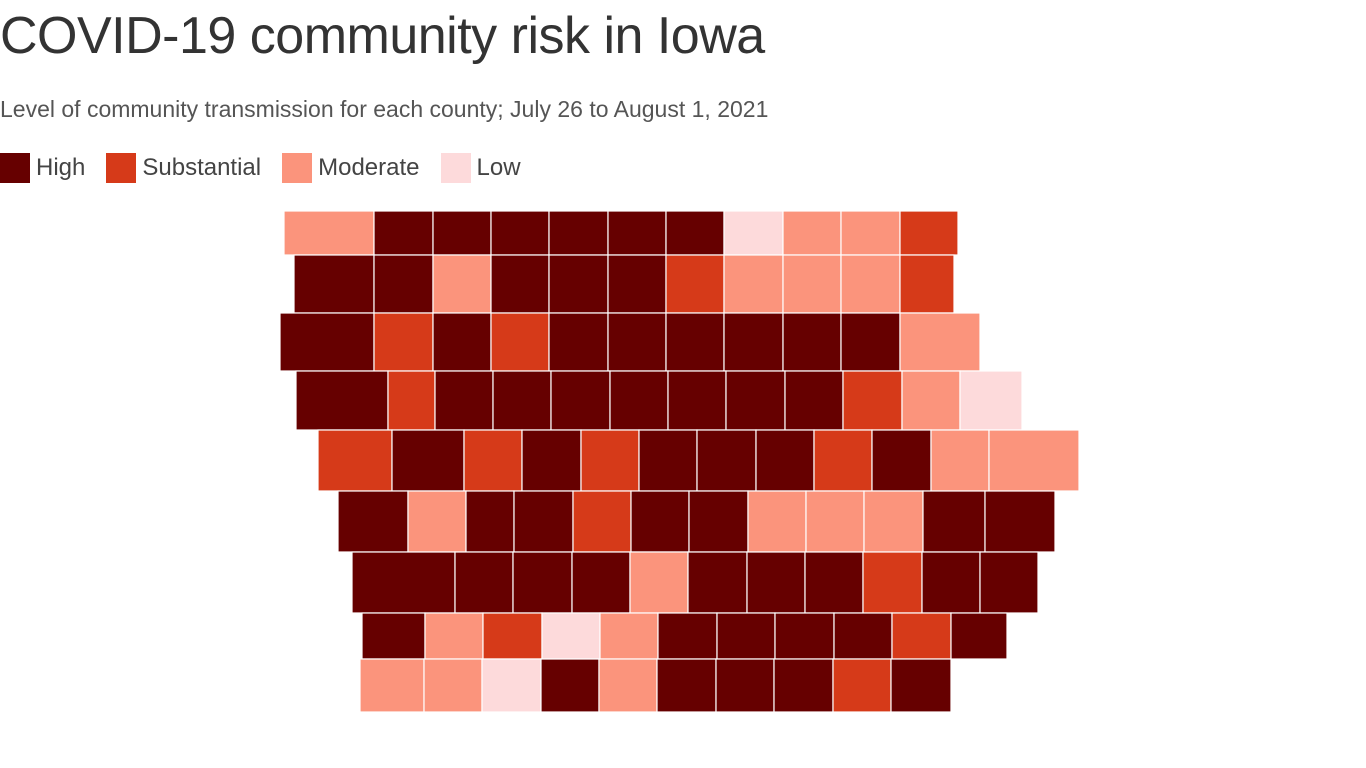 This screenshot has width=1366, height=768. What do you see at coordinates (454, 636) in the screenshot?
I see `county-r7-c1-moderate` at bounding box center [454, 636].